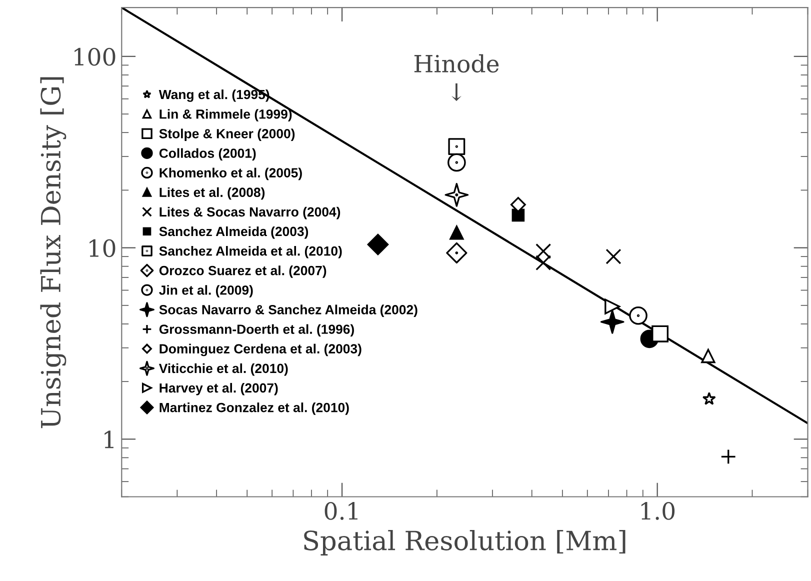 This screenshot has width=811, height=581. I want to click on legend-label: Grossmann-Doerth et al. (1996), so click(256, 330).